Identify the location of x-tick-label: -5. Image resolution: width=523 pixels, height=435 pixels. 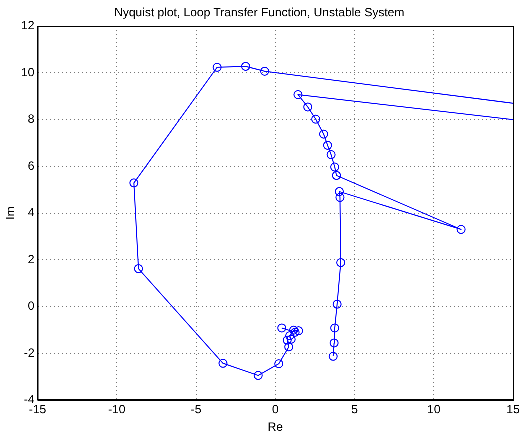
(196, 409).